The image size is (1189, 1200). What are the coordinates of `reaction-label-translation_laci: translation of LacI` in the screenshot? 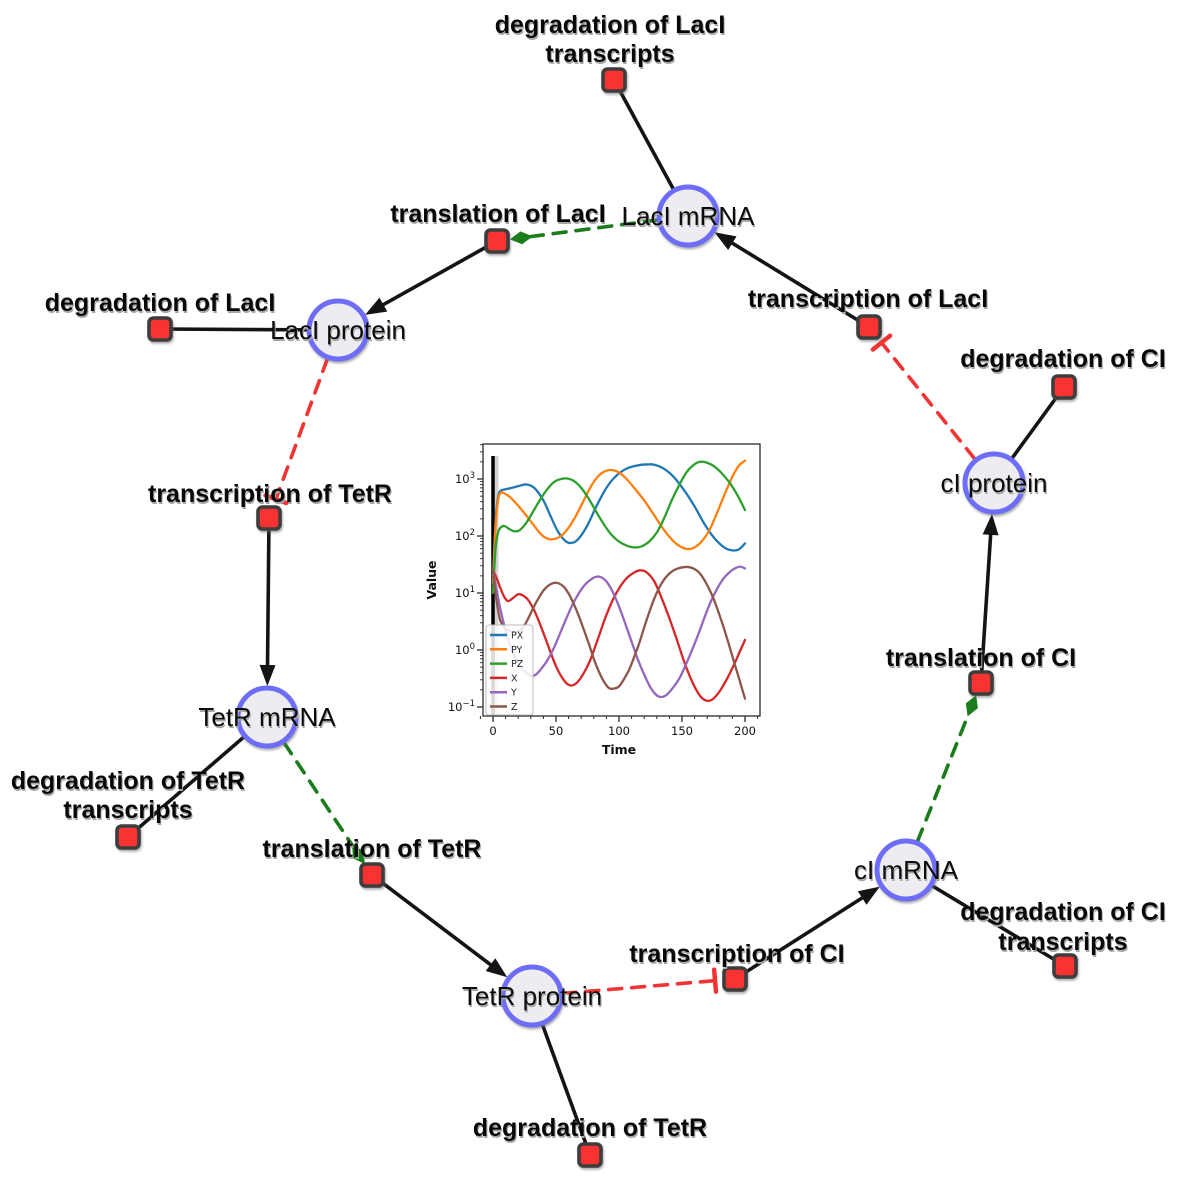 It's located at (497, 214).